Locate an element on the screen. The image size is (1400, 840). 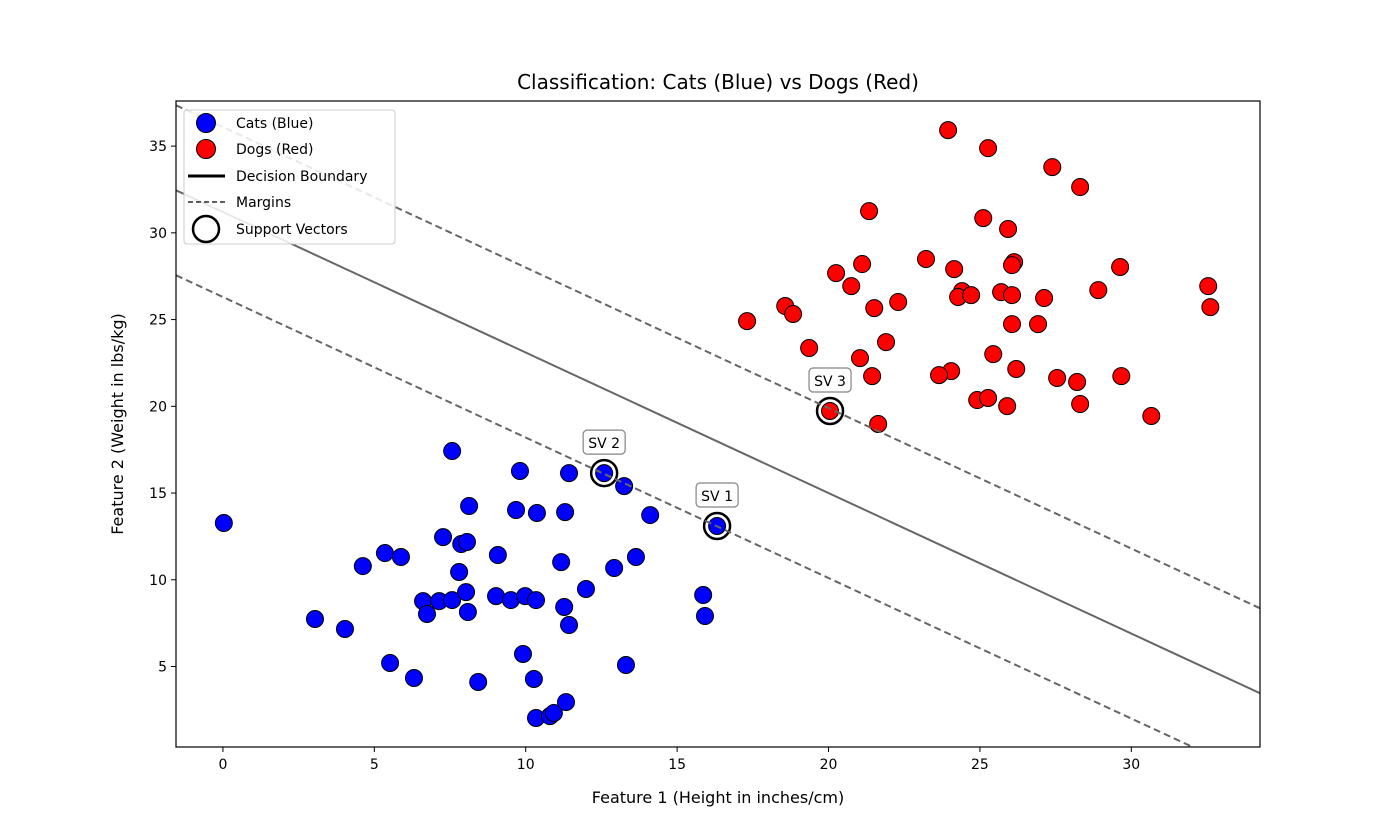
legend-box is located at coordinates (289, 177).